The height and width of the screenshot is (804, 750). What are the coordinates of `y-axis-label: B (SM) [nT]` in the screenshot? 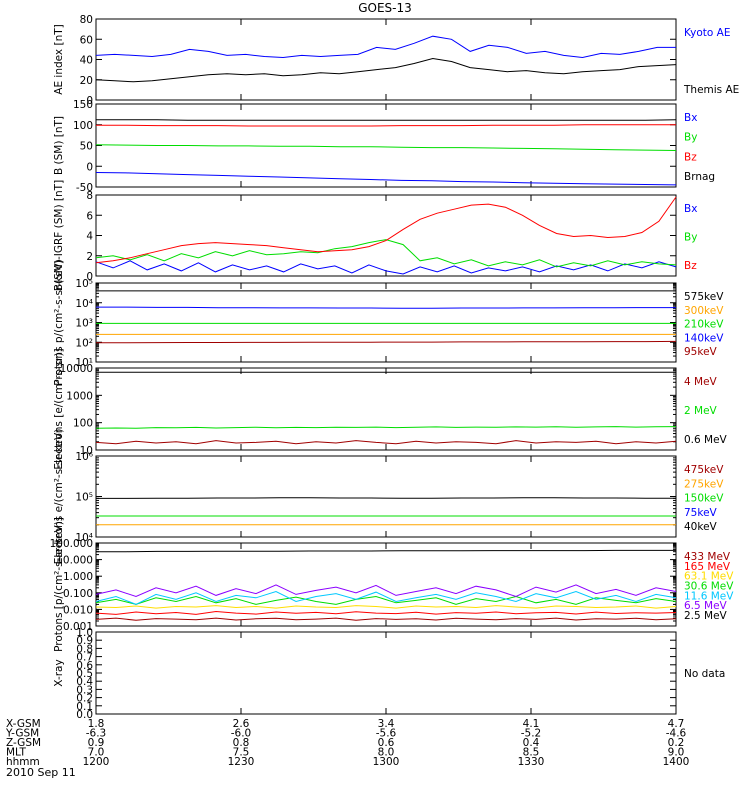 It's located at (59, 145).